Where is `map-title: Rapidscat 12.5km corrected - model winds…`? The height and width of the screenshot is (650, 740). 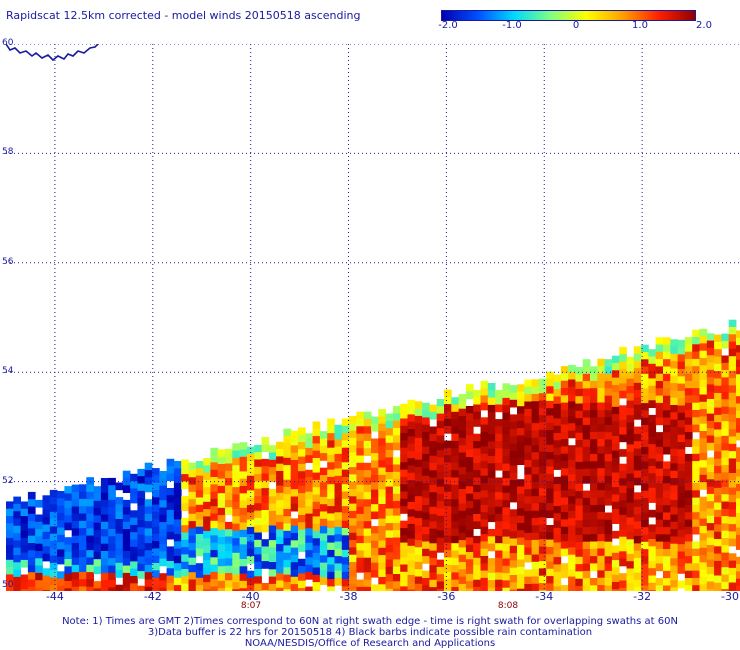
map-title: Rapidscat 12.5km corrected - model winds… is located at coordinates (183, 15).